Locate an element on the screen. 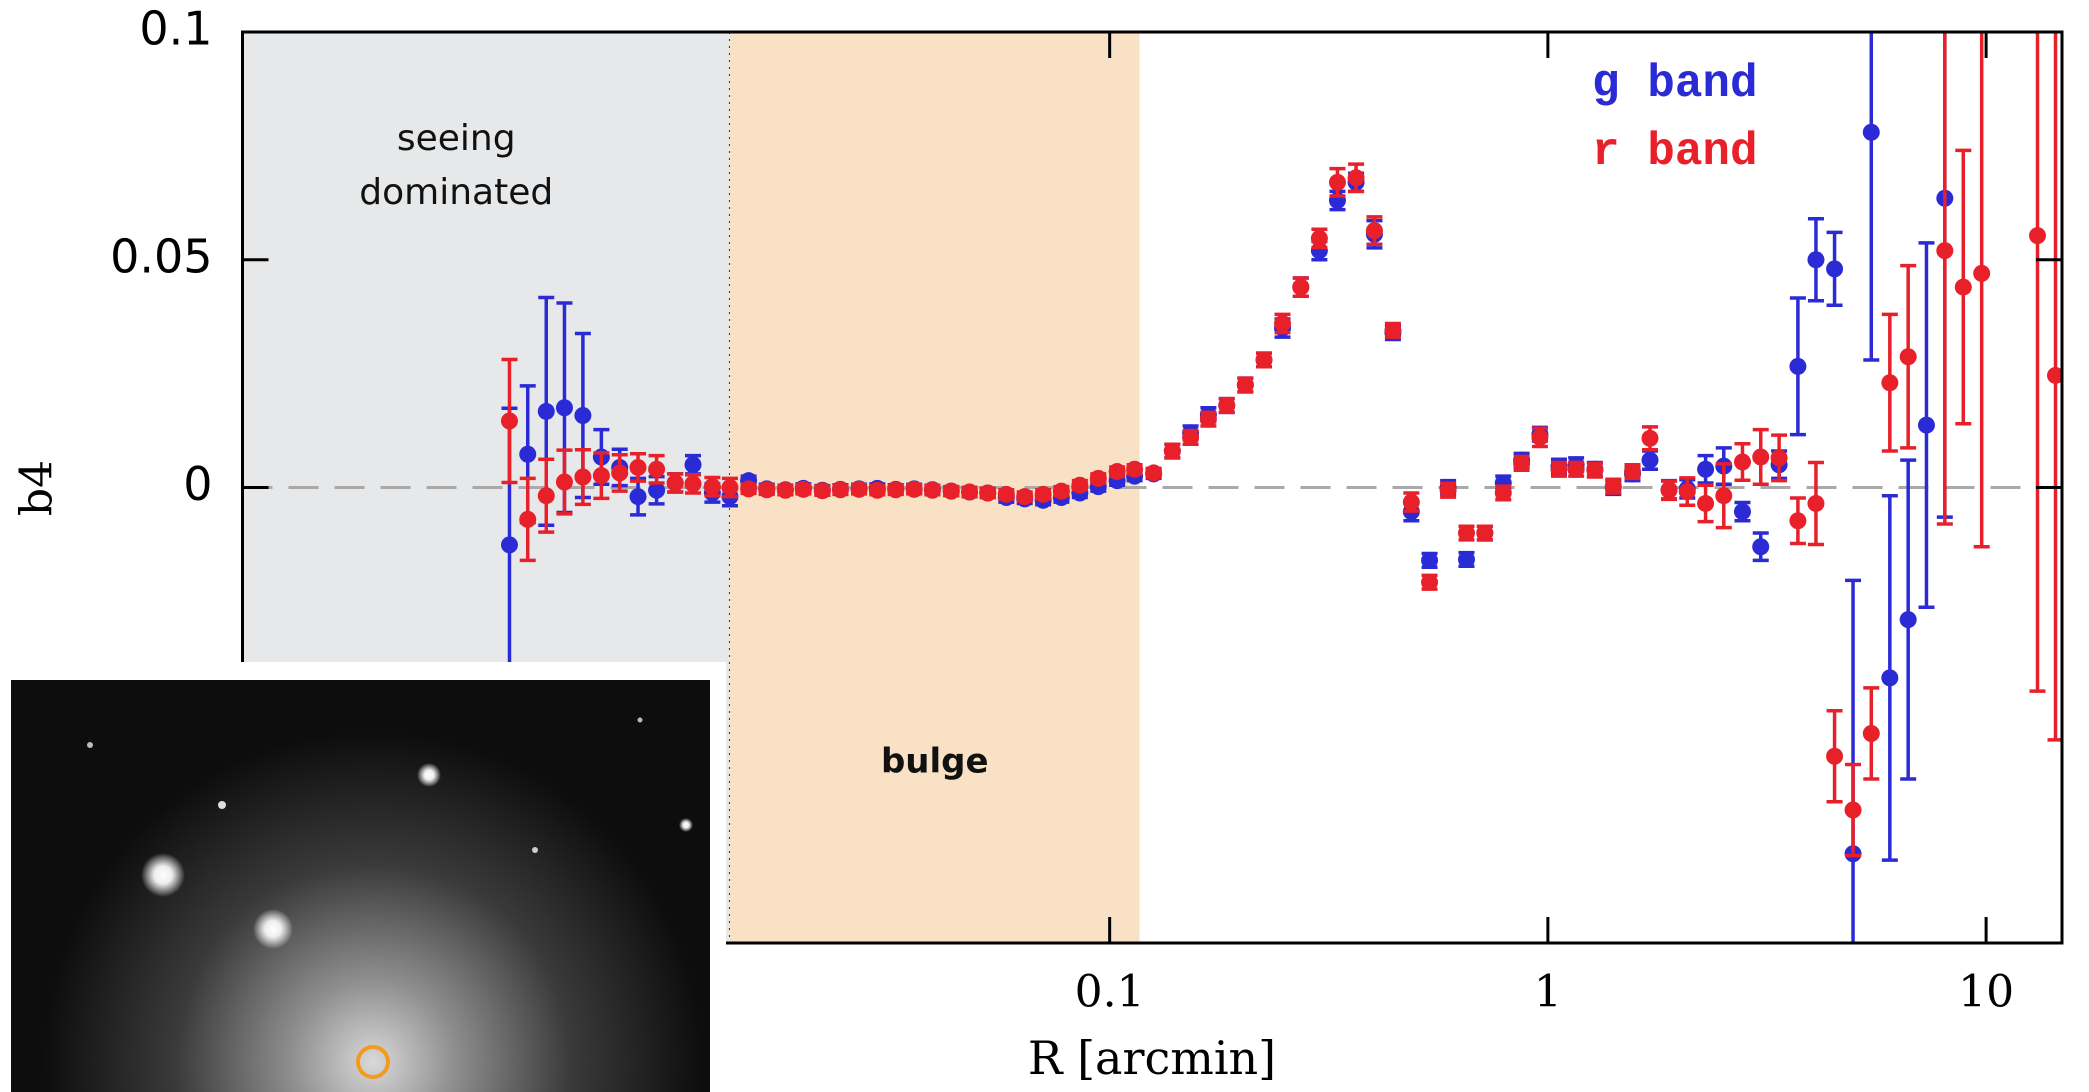 This screenshot has width=2089, height=1092. legend-entry: r band is located at coordinates (1675, 152).